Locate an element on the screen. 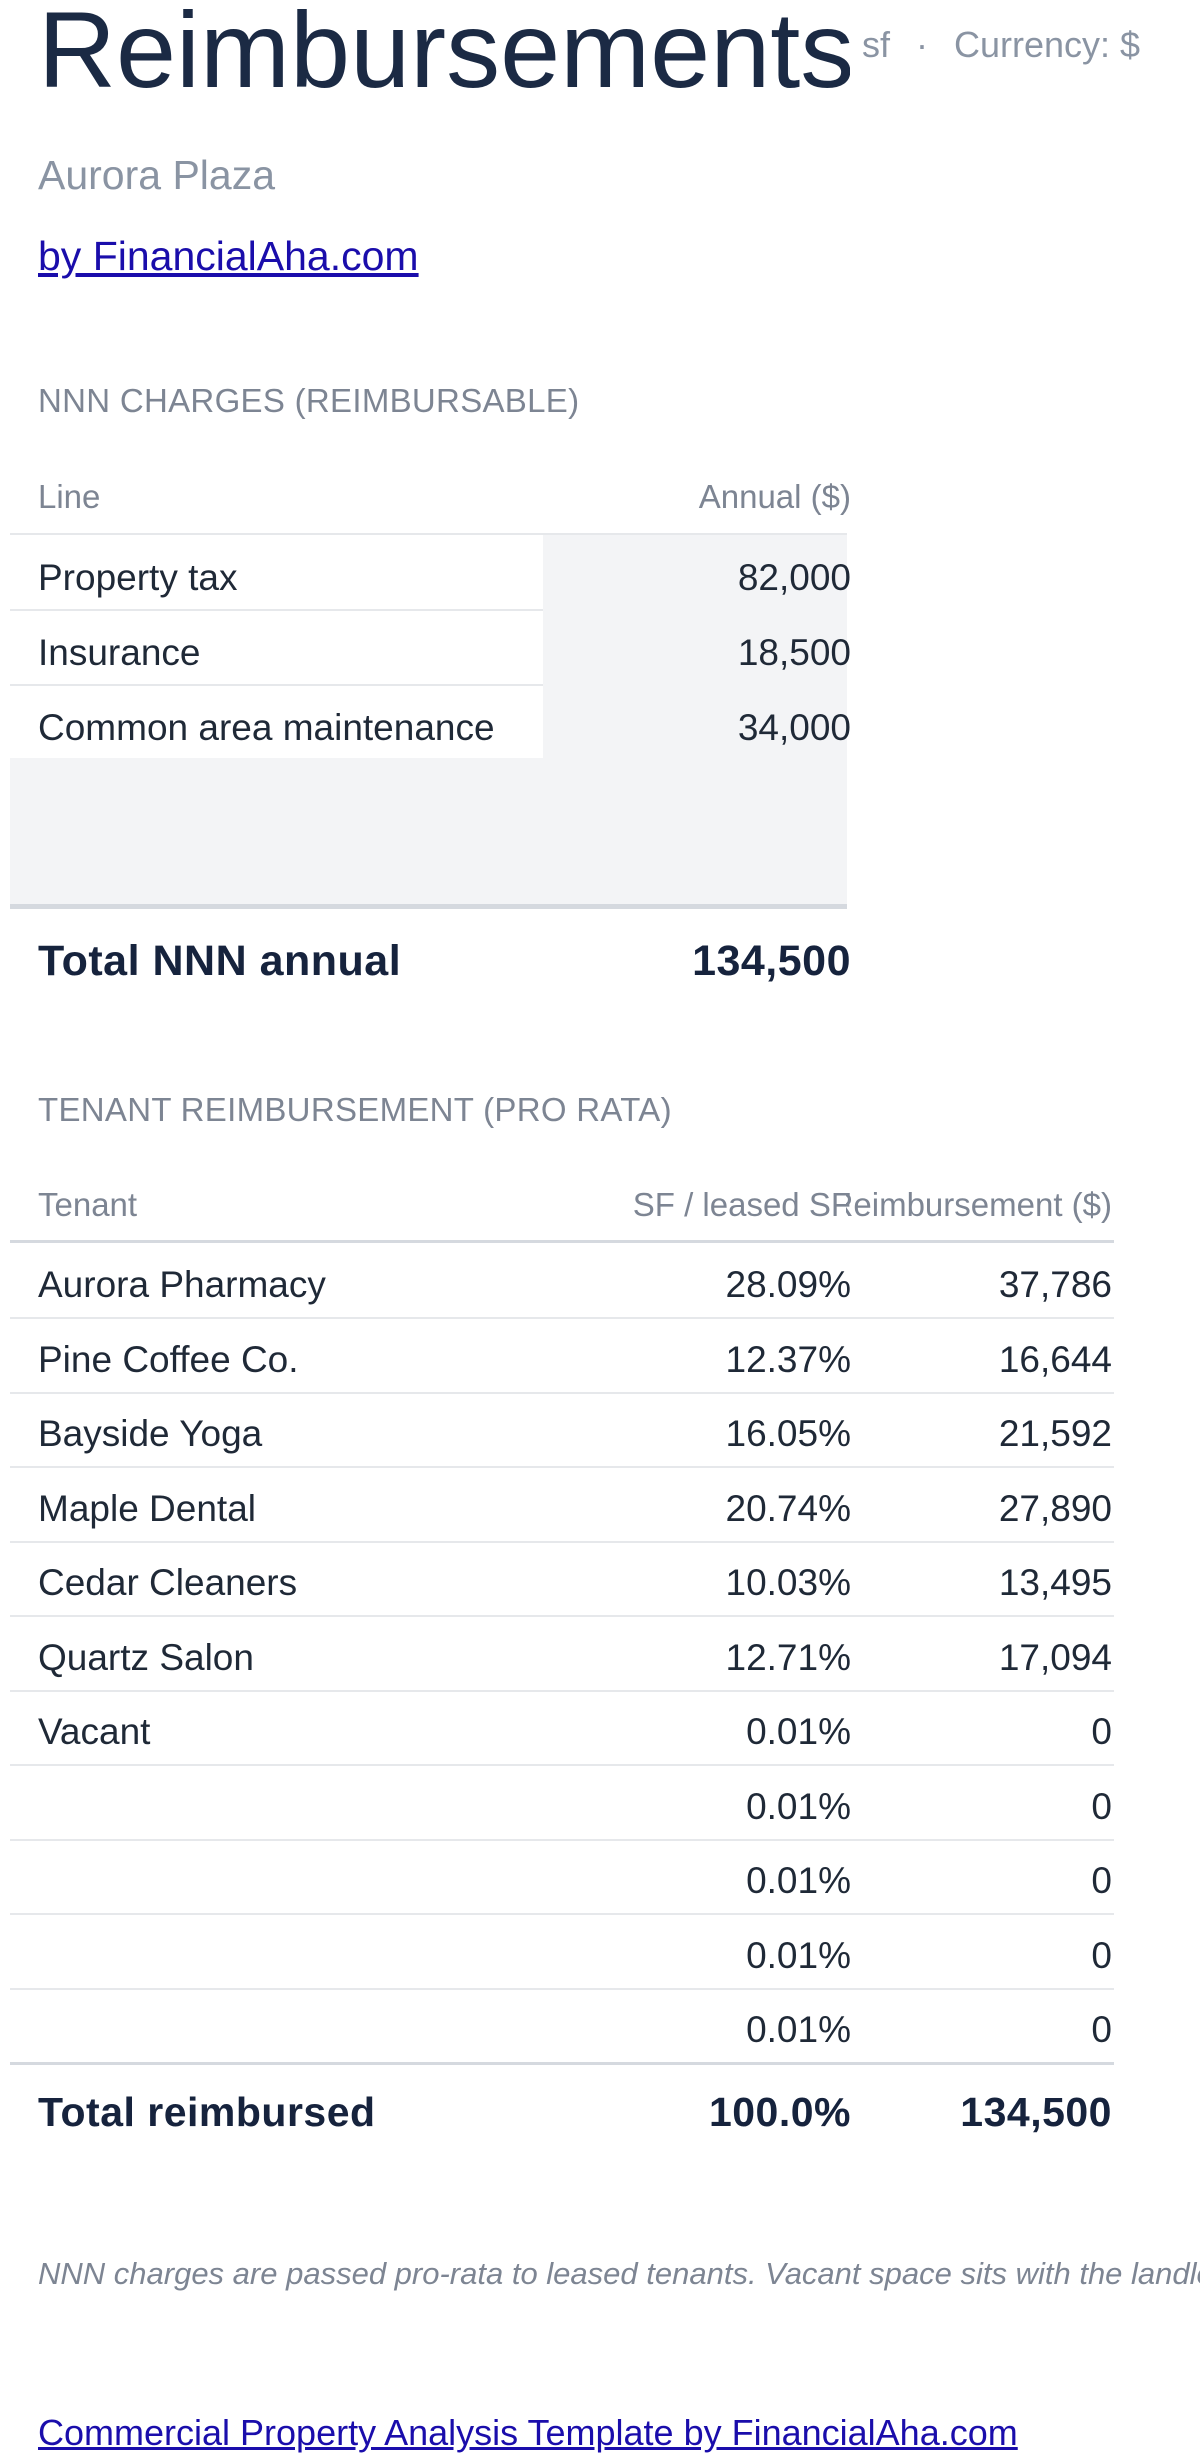 The width and height of the screenshot is (1200, 2463). header-meta: sf · Currency: $ is located at coordinates (1001, 45).